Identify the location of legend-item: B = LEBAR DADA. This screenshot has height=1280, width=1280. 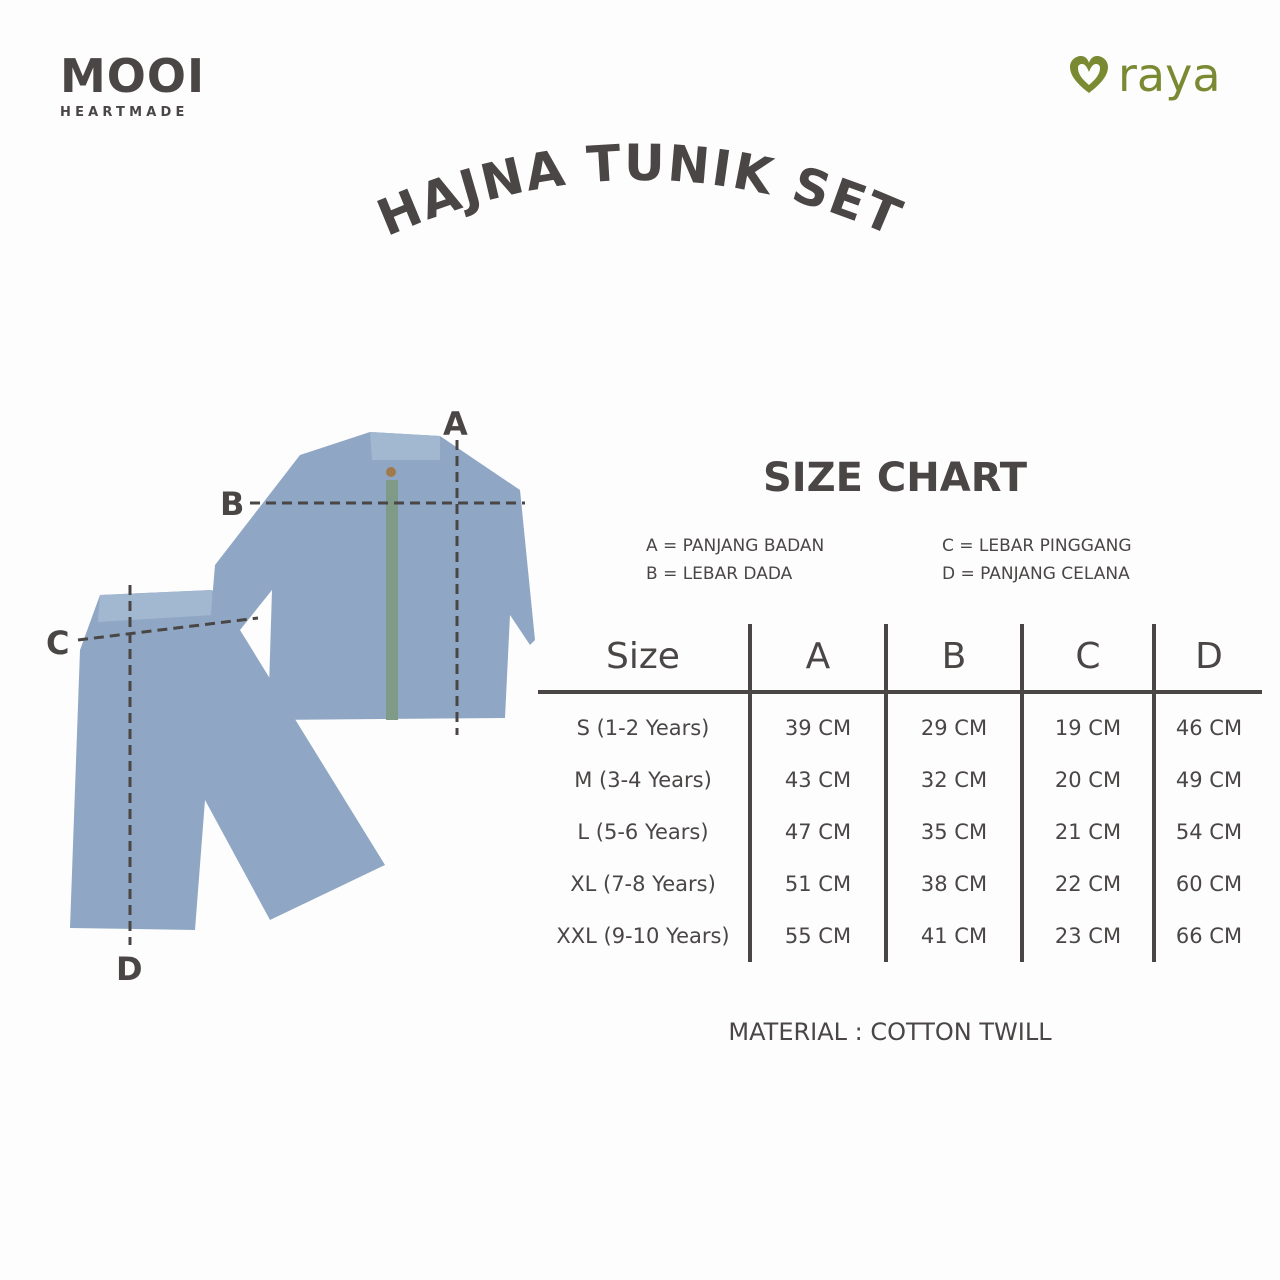
(719, 574).